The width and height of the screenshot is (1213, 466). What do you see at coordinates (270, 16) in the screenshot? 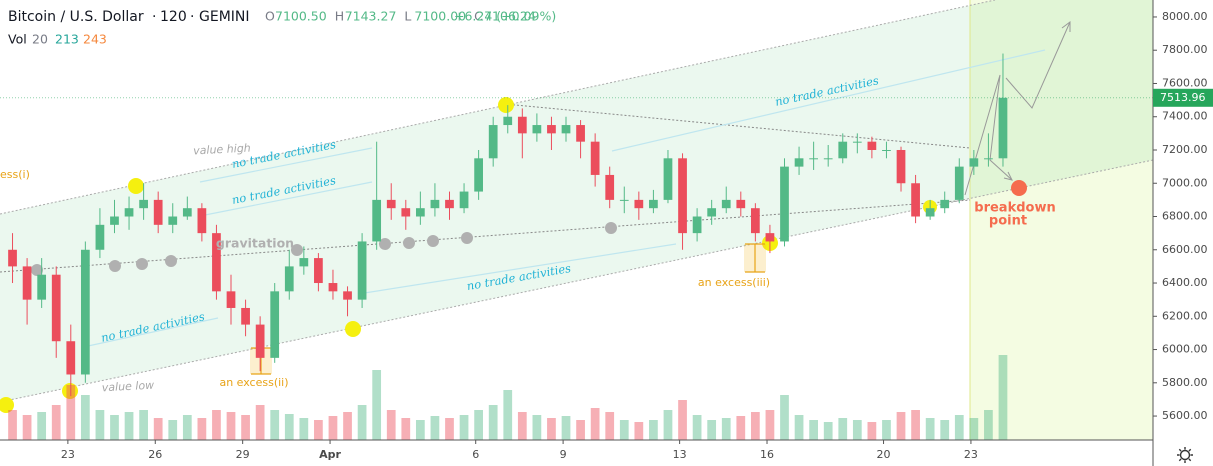
I see `ohlc-key: O` at bounding box center [270, 16].